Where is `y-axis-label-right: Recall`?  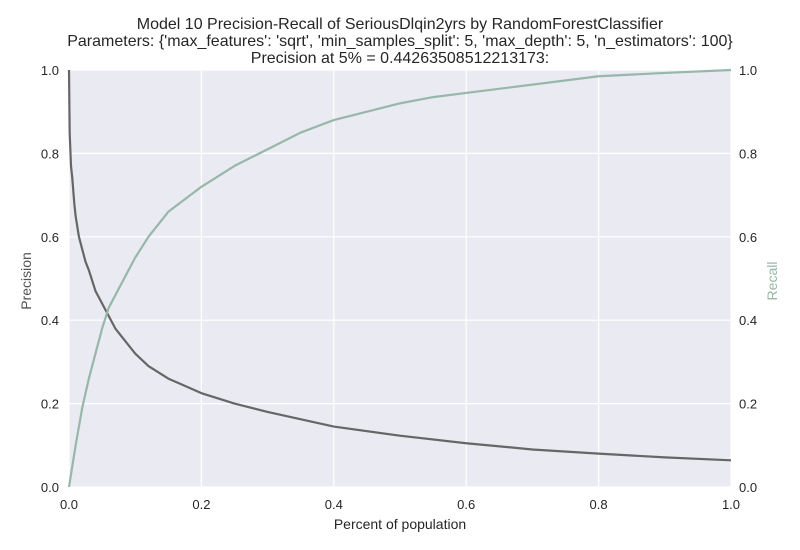 y-axis-label-right: Recall is located at coordinates (772, 281).